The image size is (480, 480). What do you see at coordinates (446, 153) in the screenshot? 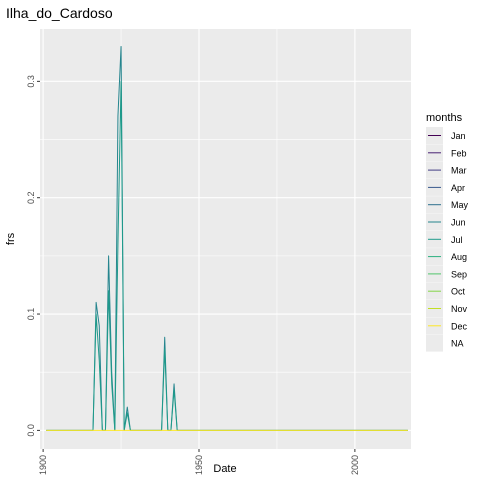
I see `legend-entry-feb: Feb` at bounding box center [446, 153].